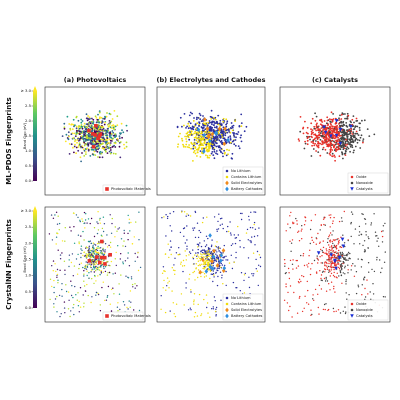 This screenshot has width=400, height=400. I want to click on column-title: (b) Electrolytes and Cathodes, so click(211, 80).